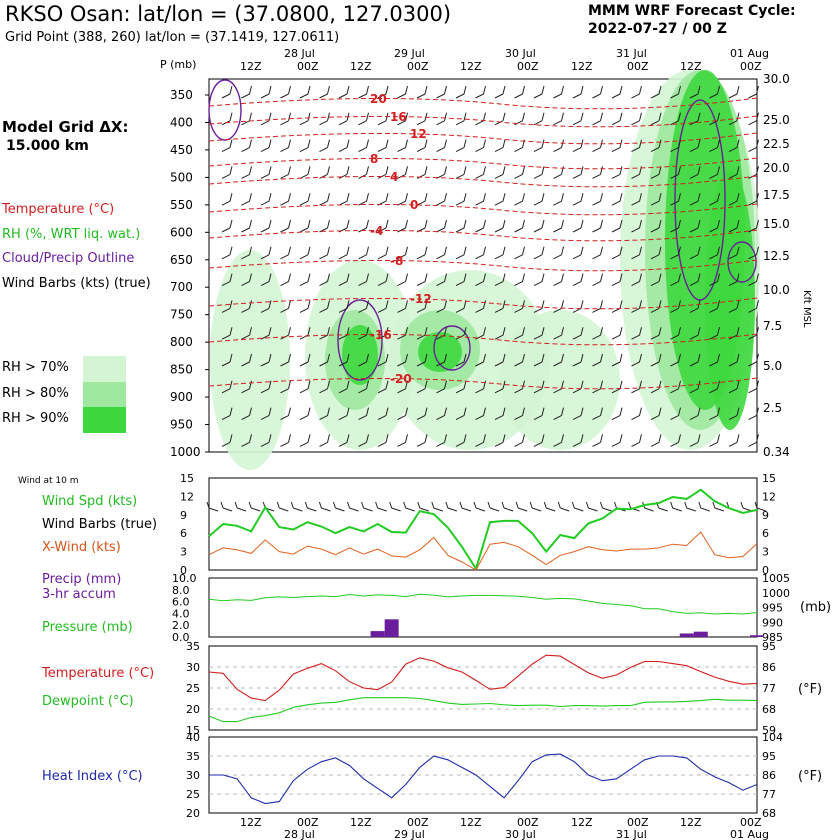 The image size is (840, 840). Describe the element at coordinates (181, 122) in the screenshot. I see `pressure-tick-label: 400` at that location.